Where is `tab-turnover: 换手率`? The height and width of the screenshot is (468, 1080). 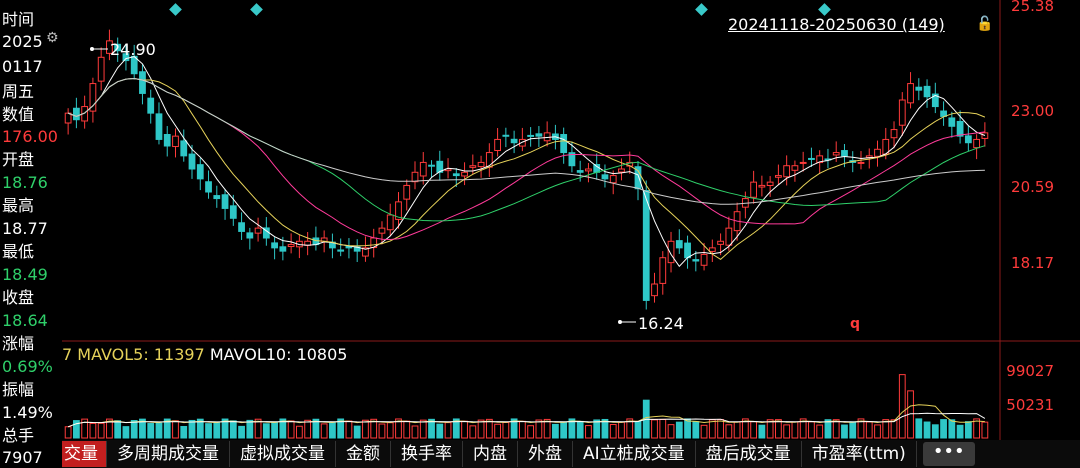
tab-turnover: 换手率 is located at coordinates (427, 454).